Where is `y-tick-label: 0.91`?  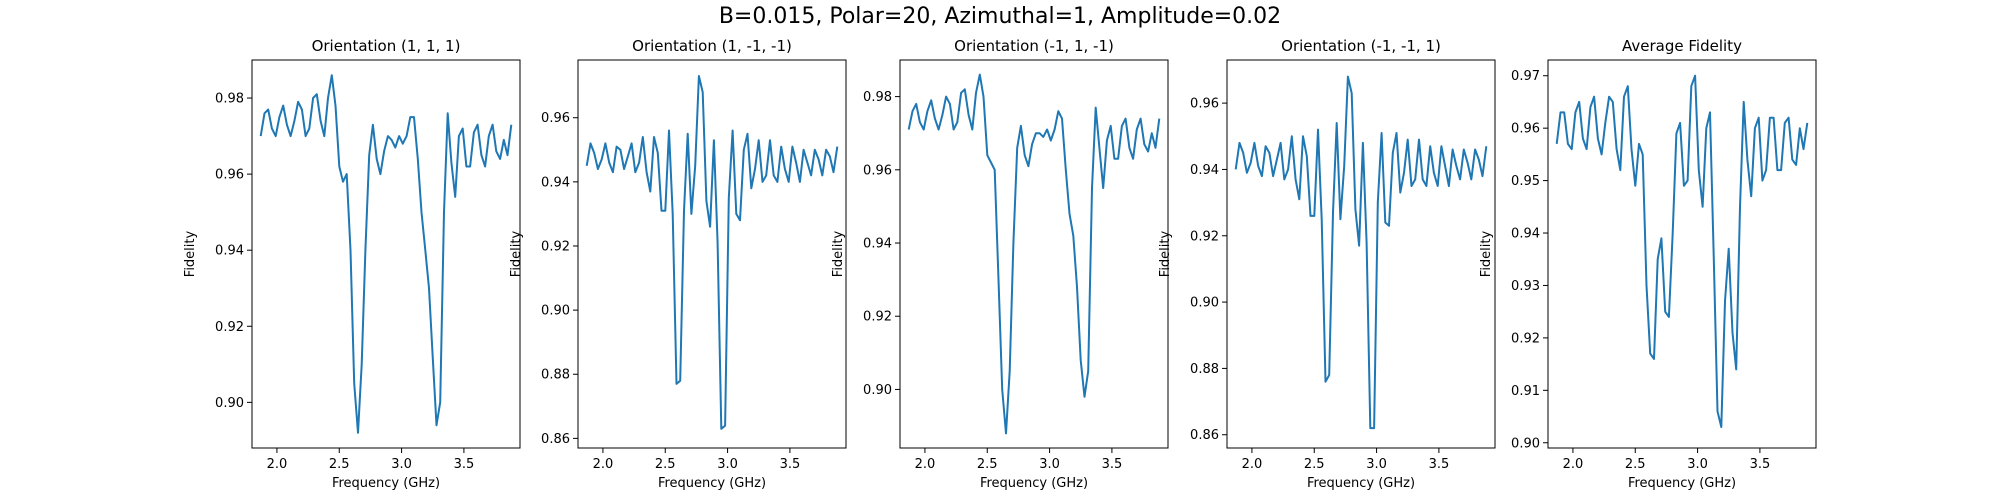 y-tick-label: 0.91 is located at coordinates (1525, 391).